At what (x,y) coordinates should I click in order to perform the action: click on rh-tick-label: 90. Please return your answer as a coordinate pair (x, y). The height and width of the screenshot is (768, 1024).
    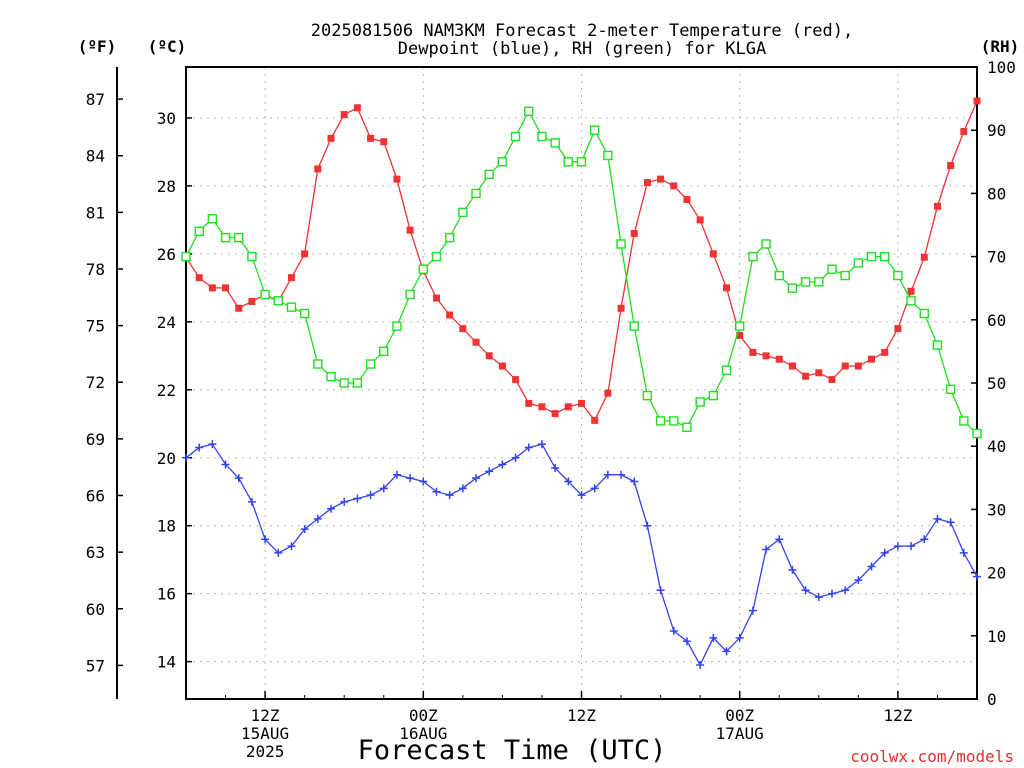
    Looking at the image, I should click on (996, 130).